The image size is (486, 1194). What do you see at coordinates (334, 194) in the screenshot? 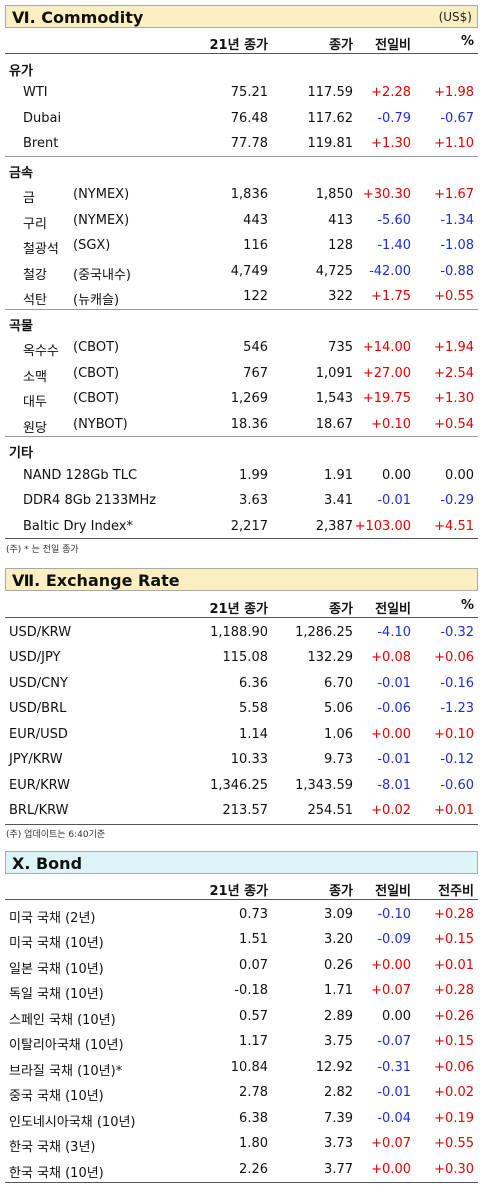
I see `row-close-value: 1,850` at bounding box center [334, 194].